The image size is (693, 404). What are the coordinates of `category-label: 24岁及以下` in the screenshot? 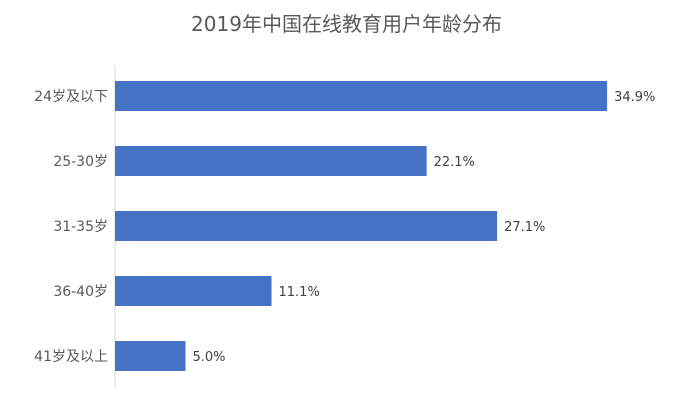 It's located at (71, 97).